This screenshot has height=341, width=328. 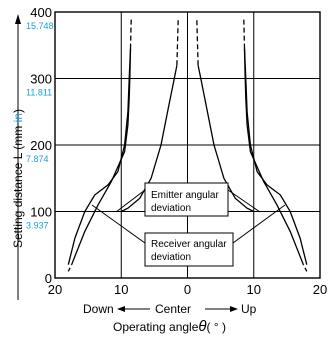 What do you see at coordinates (41, 212) in the screenshot?
I see `y-tick-label-1: 100` at bounding box center [41, 212].